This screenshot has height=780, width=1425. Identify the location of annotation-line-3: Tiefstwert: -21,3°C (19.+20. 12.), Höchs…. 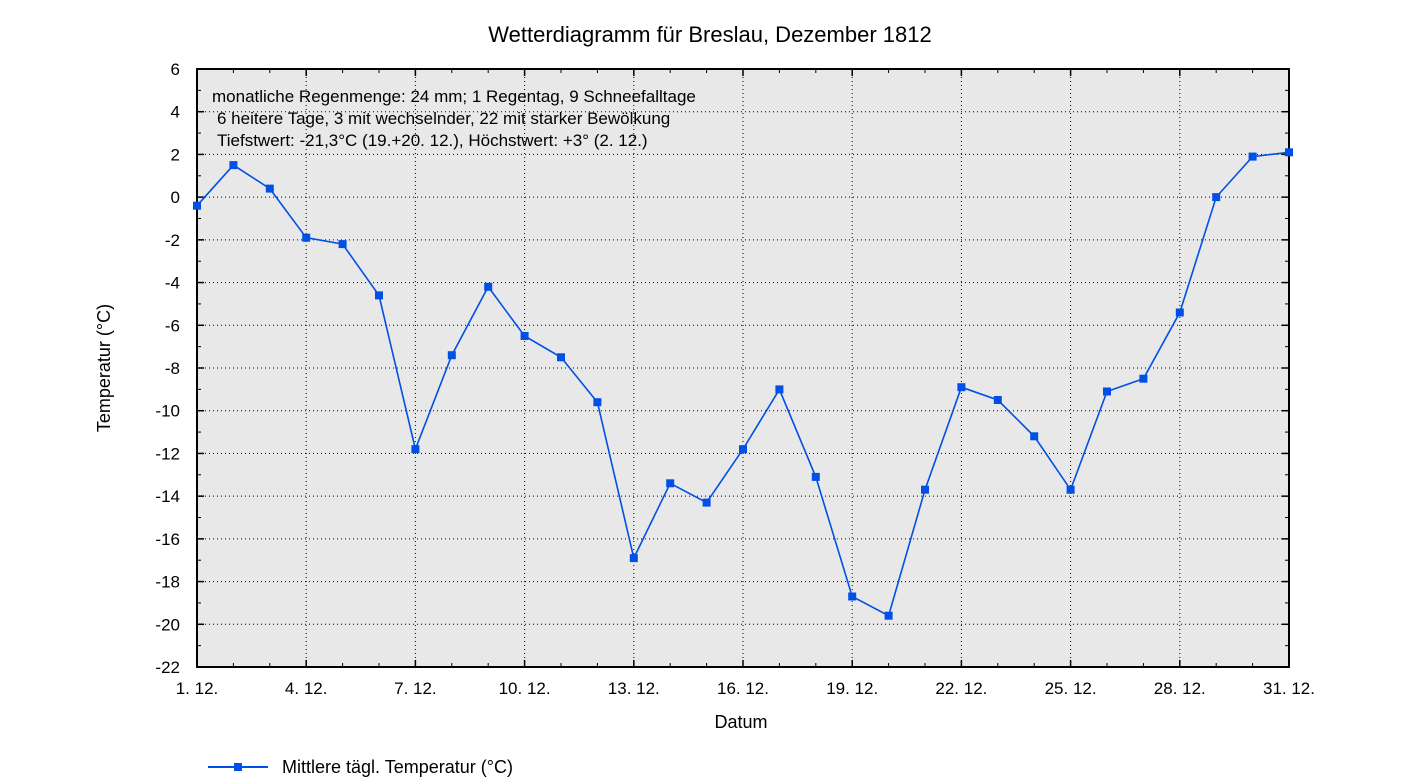
(432, 140).